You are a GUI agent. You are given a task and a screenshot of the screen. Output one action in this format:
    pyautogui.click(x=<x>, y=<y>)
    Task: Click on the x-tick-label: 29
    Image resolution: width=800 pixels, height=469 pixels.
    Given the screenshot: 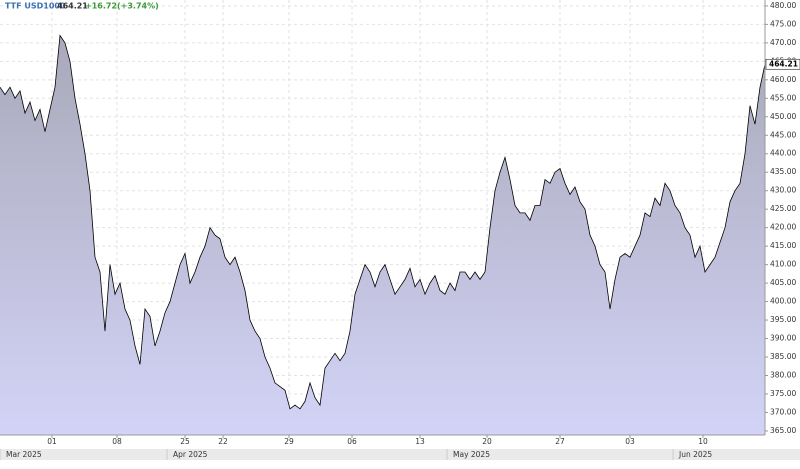 What is the action you would take?
    pyautogui.click(x=289, y=441)
    